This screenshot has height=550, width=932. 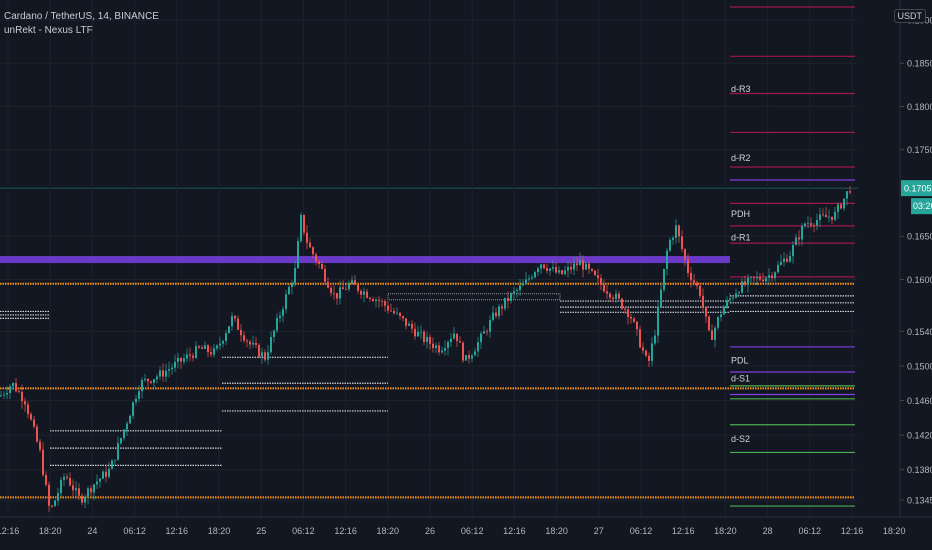 What do you see at coordinates (48, 30) in the screenshot?
I see `indicator-title: unRekt - Nexus LTF` at bounding box center [48, 30].